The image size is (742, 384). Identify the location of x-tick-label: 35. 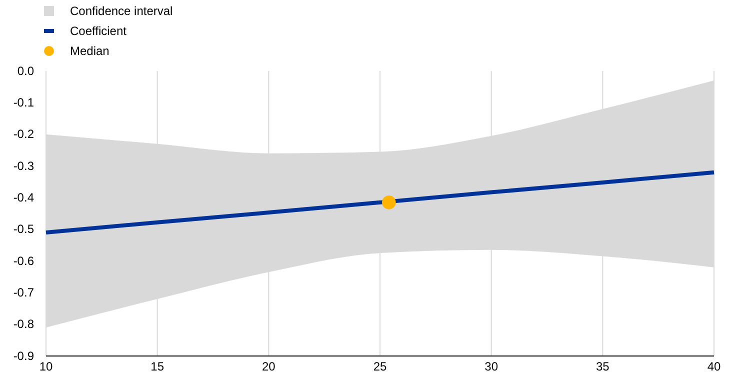
(603, 367).